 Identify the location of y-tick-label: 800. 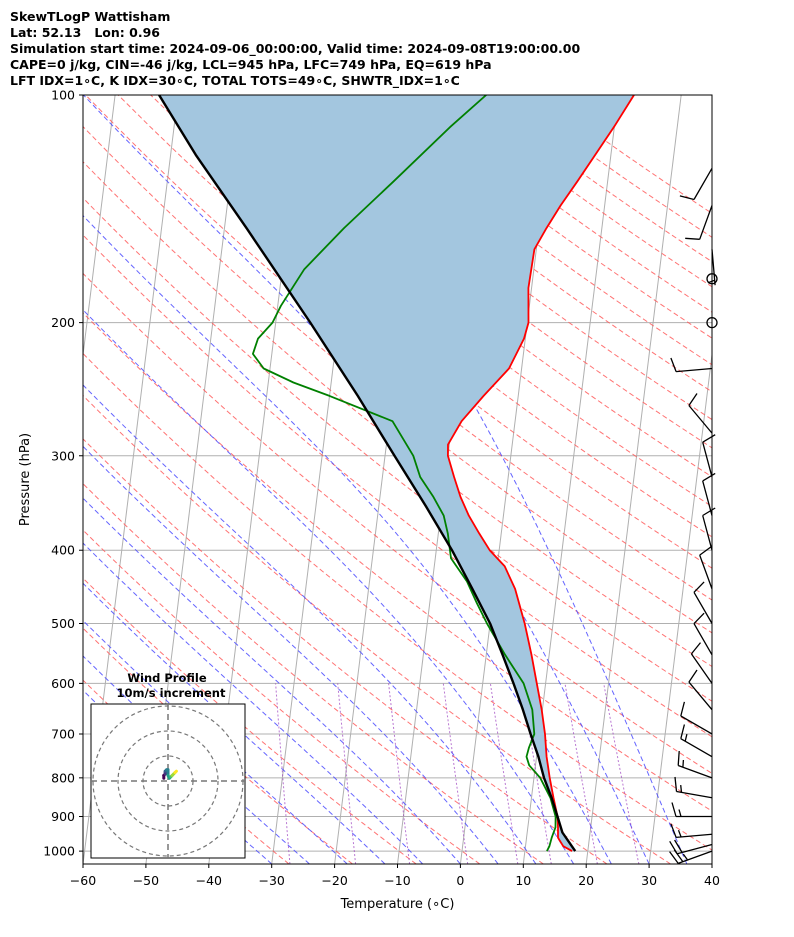
(63, 777).